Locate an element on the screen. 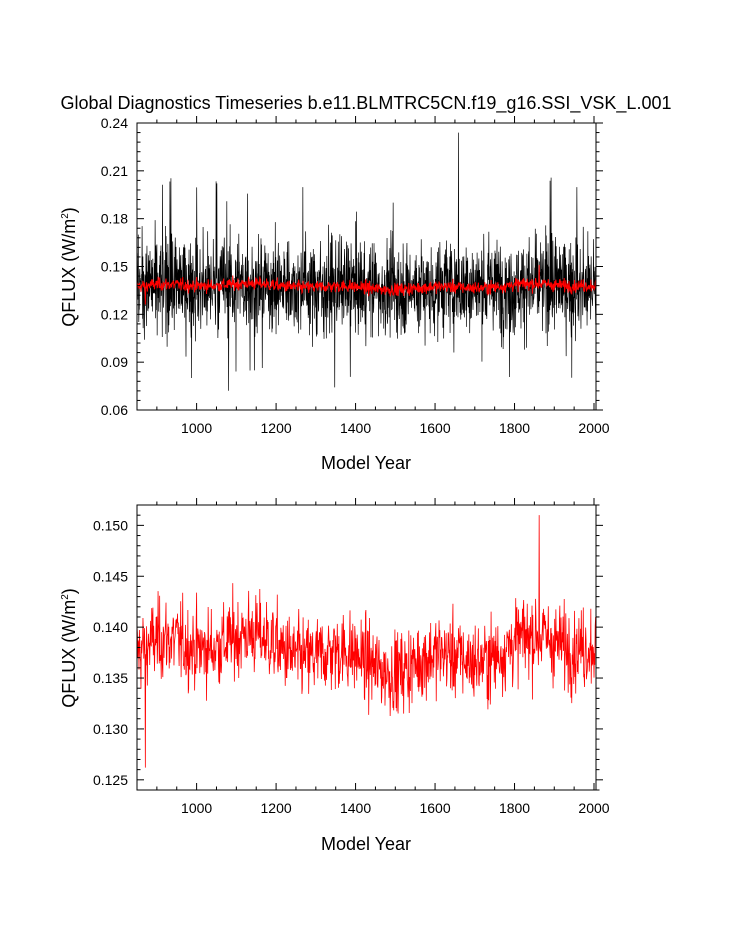 This screenshot has width=733, height=945. y-tick-label: 0.125 is located at coordinates (110, 780).